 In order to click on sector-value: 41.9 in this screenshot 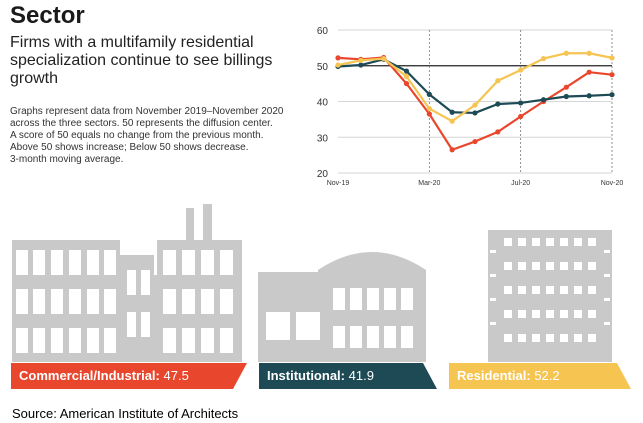, I will do `click(361, 375)`.